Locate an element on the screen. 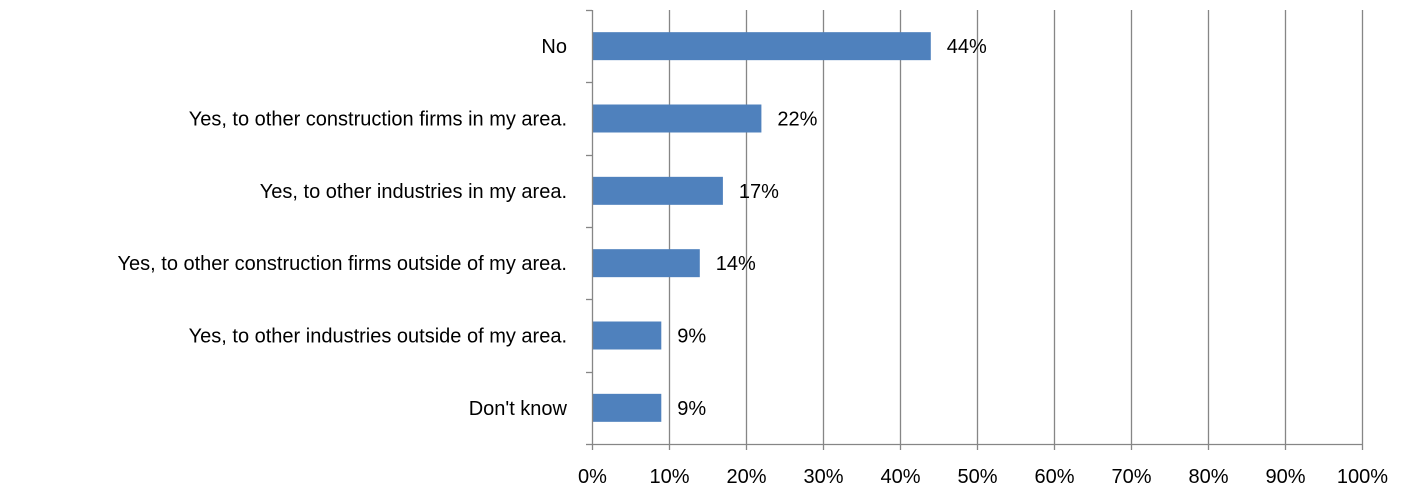  value-label: 44% is located at coordinates (967, 47).